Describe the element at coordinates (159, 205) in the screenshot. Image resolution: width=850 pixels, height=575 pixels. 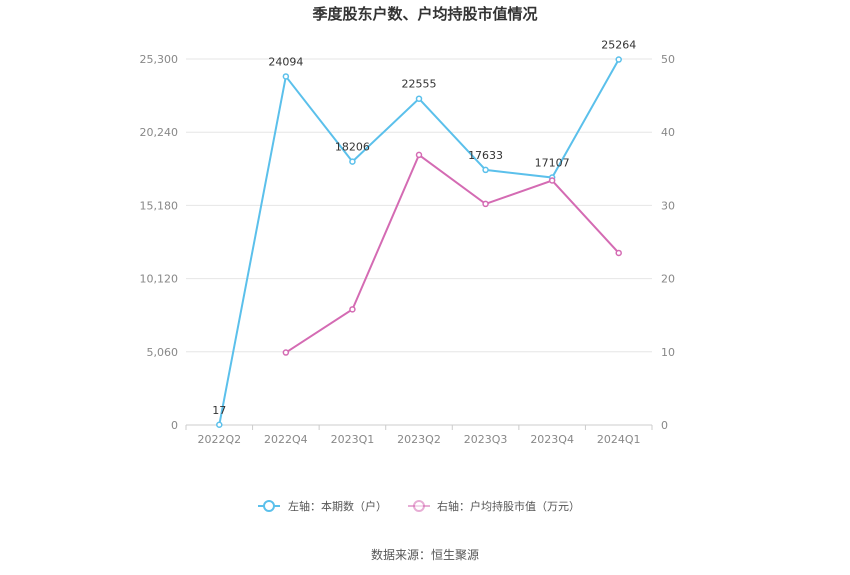
I see `left-axis-tick-label: 15,180` at that location.